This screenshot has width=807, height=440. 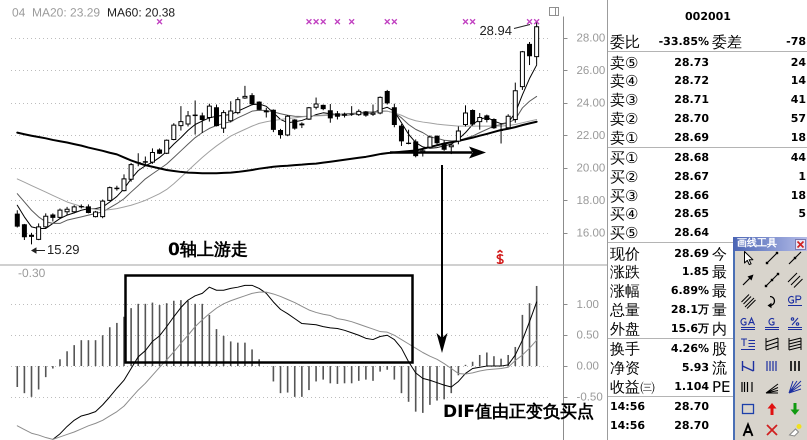 What do you see at coordinates (587, 366) in the screenshot?
I see `y-tick-label: 0.00` at bounding box center [587, 366].